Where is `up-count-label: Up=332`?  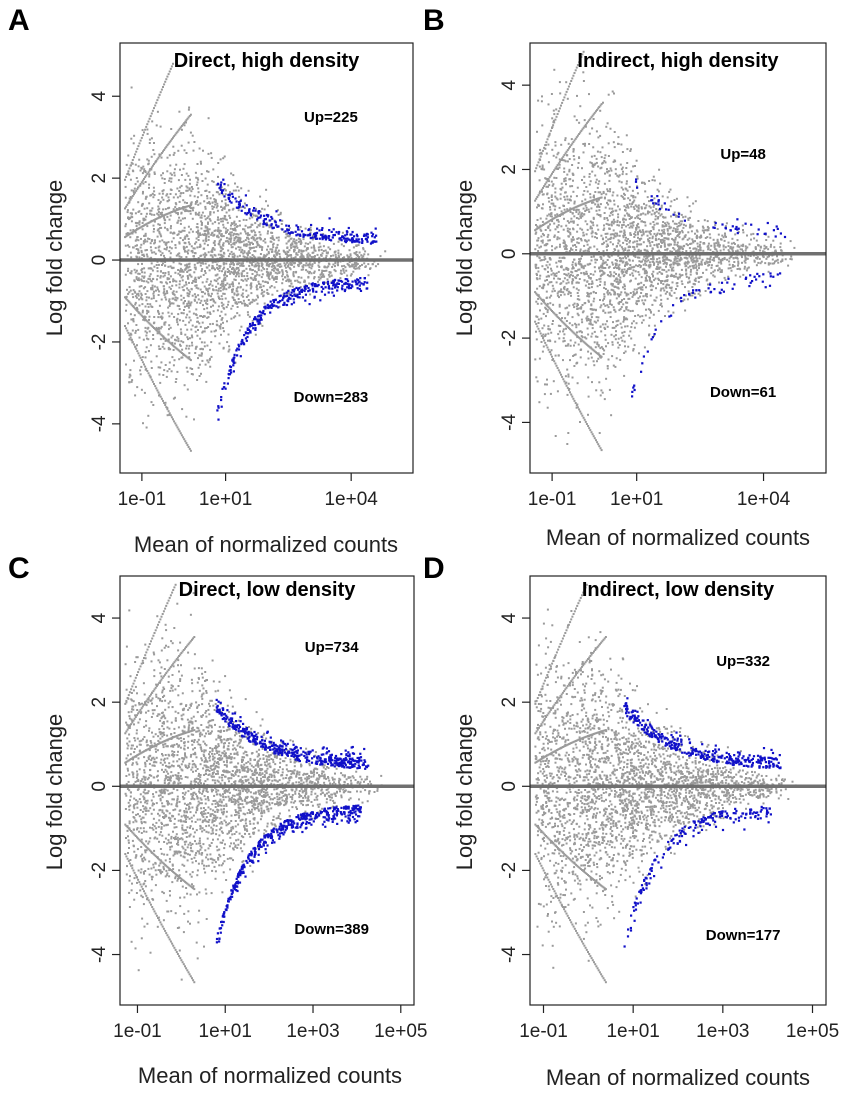
up-count-label: Up=332 is located at coordinates (743, 661).